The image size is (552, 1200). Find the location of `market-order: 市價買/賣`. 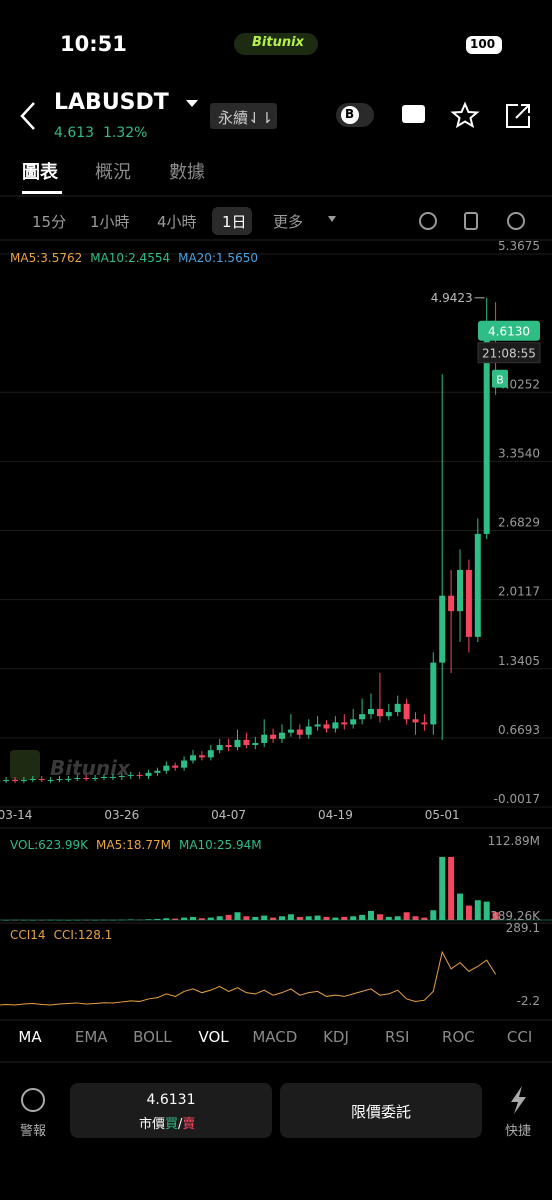

market-order: 市價買/賣 is located at coordinates (167, 1122).